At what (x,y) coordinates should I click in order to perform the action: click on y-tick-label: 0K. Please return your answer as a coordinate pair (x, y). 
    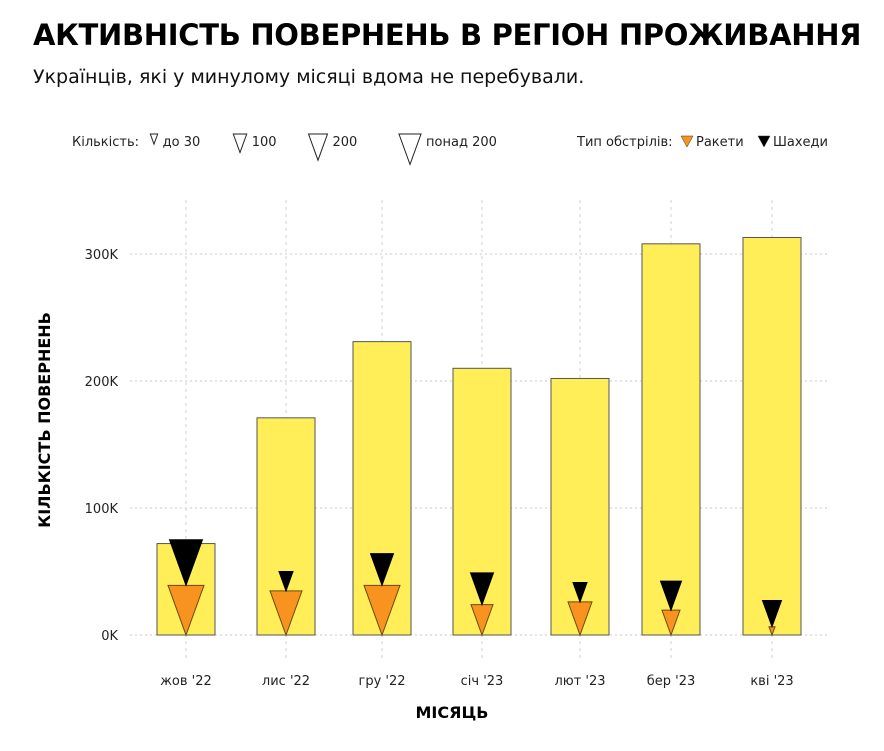
    Looking at the image, I should click on (109, 636).